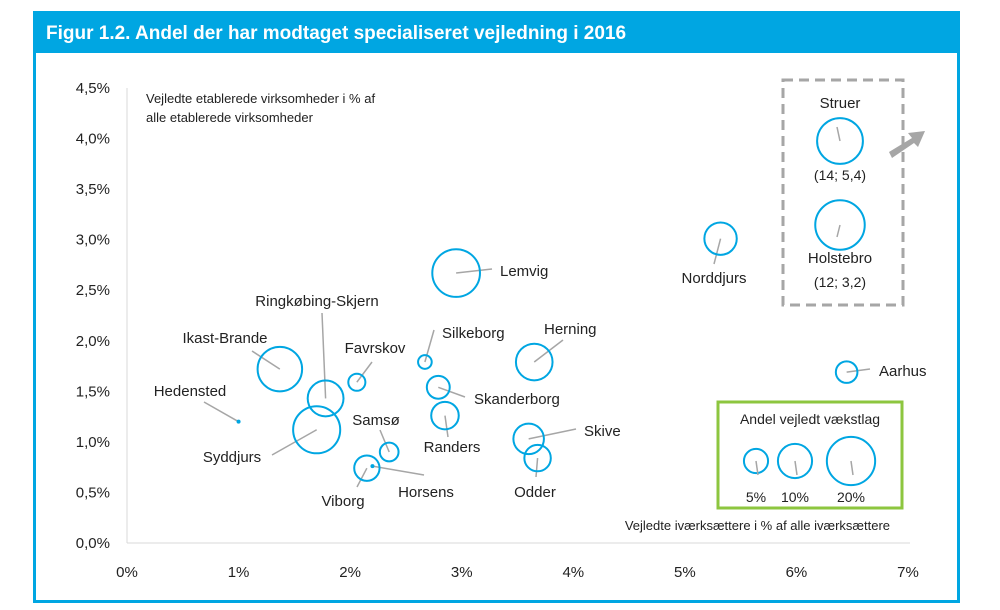 The width and height of the screenshot is (1000, 610). I want to click on bubble-silkeborg, so click(425, 362).